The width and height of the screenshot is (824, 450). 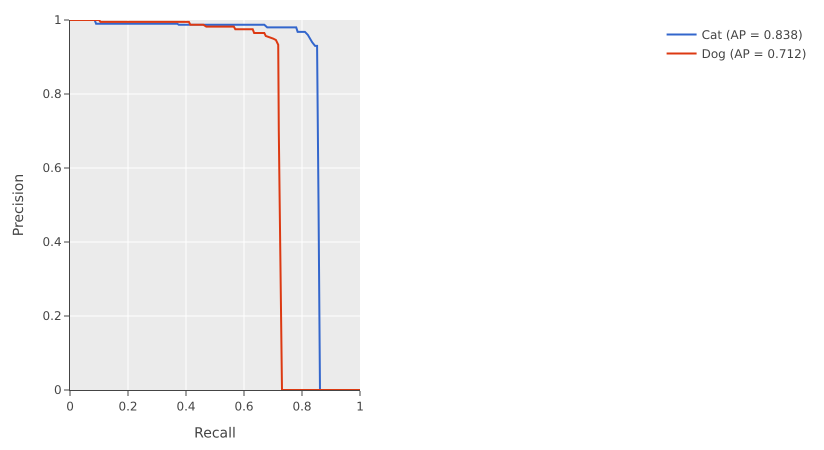 What do you see at coordinates (186, 406) in the screenshot?
I see `x-tick-label: 0.4` at bounding box center [186, 406].